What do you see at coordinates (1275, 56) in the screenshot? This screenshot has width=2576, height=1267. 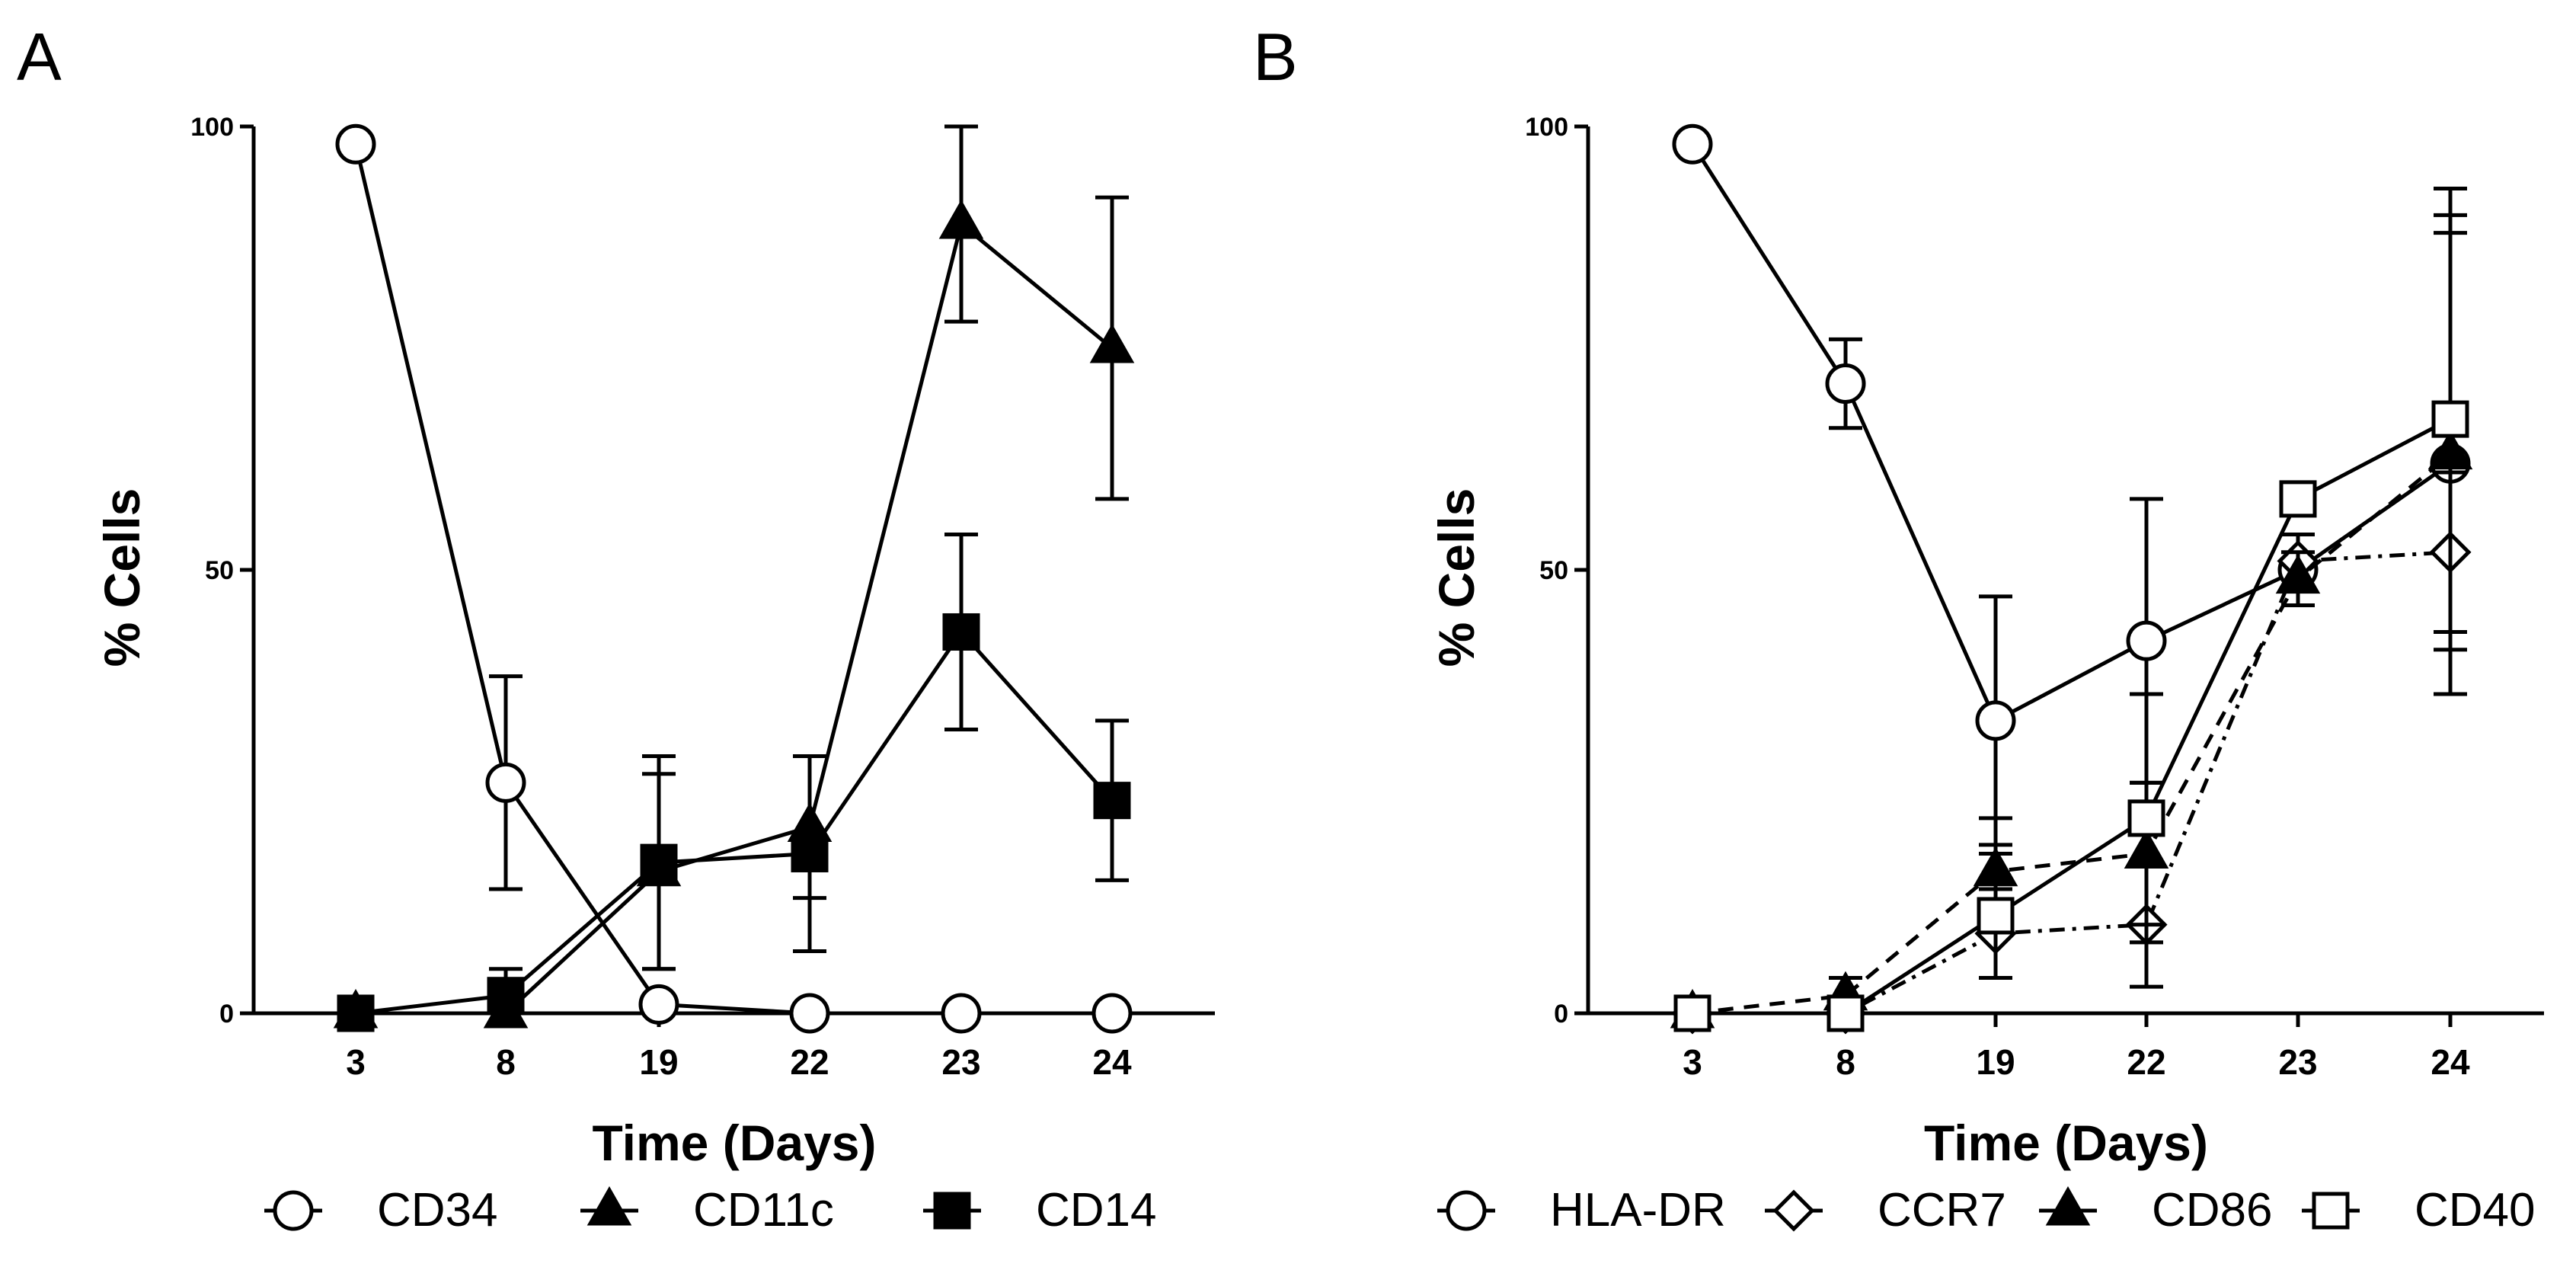 I see `panel-label: B` at bounding box center [1275, 56].